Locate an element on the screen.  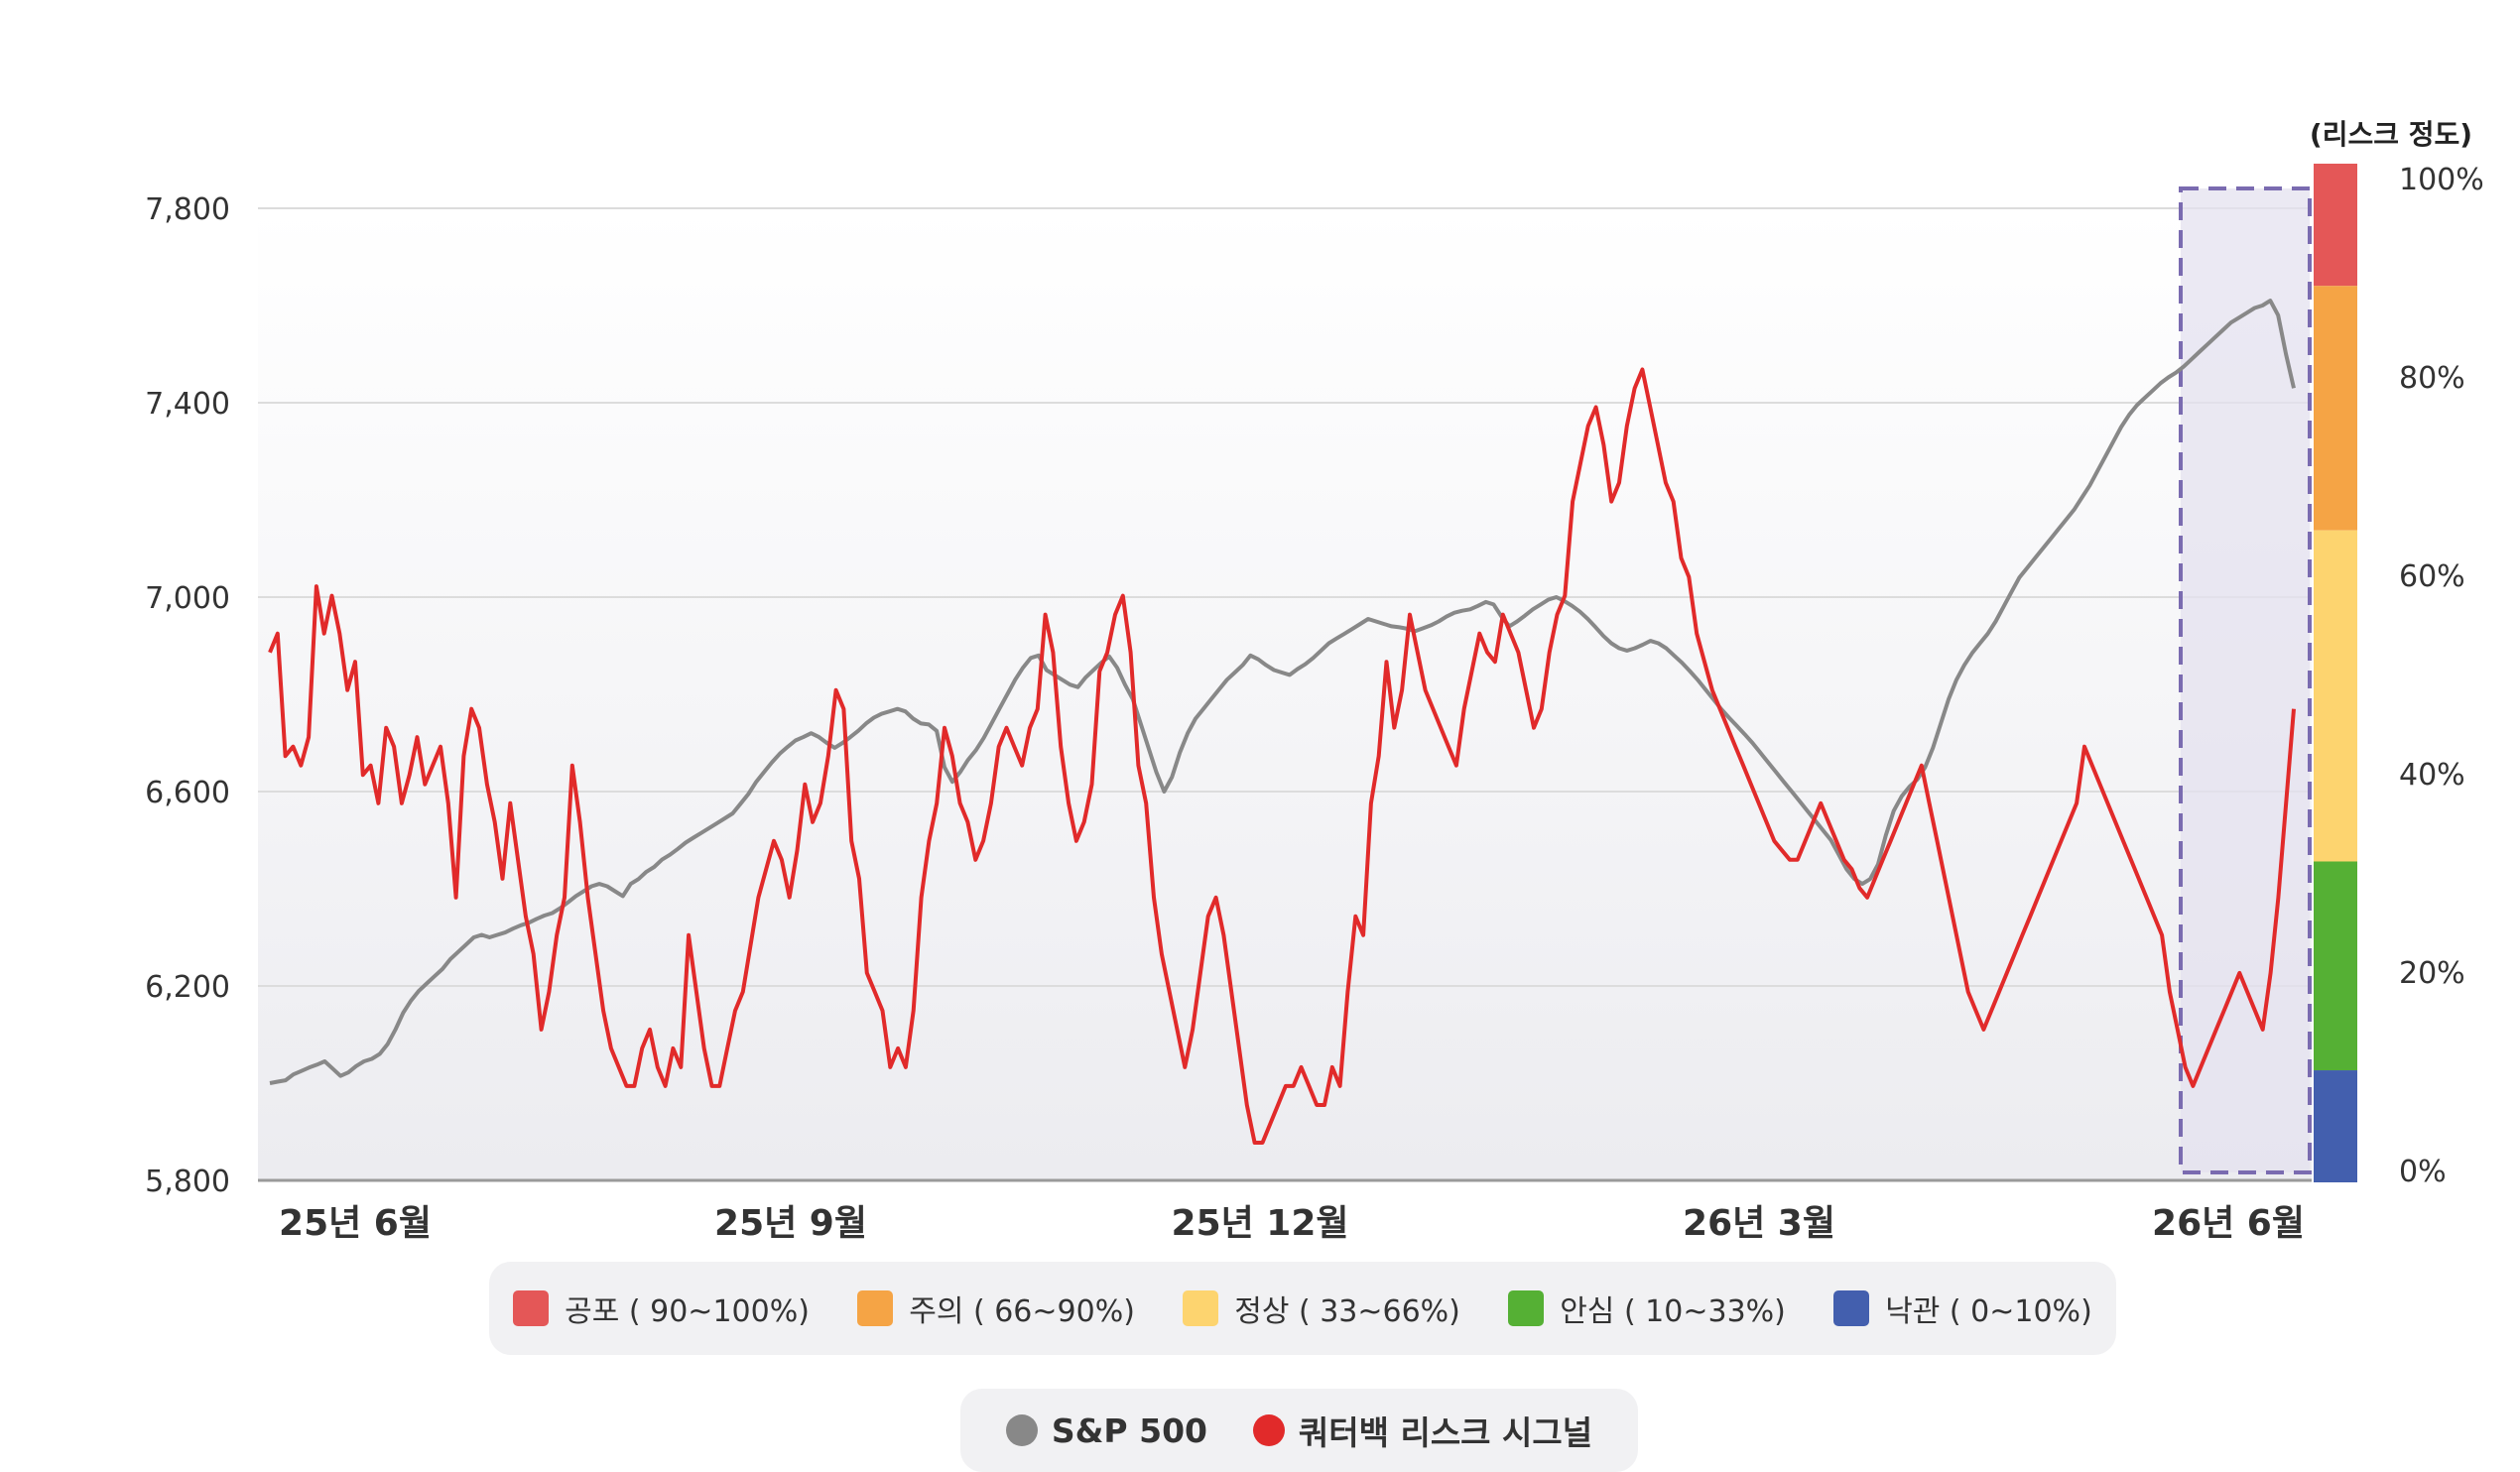
x-tick-label: 25년 12월 is located at coordinates (1260, 1223).